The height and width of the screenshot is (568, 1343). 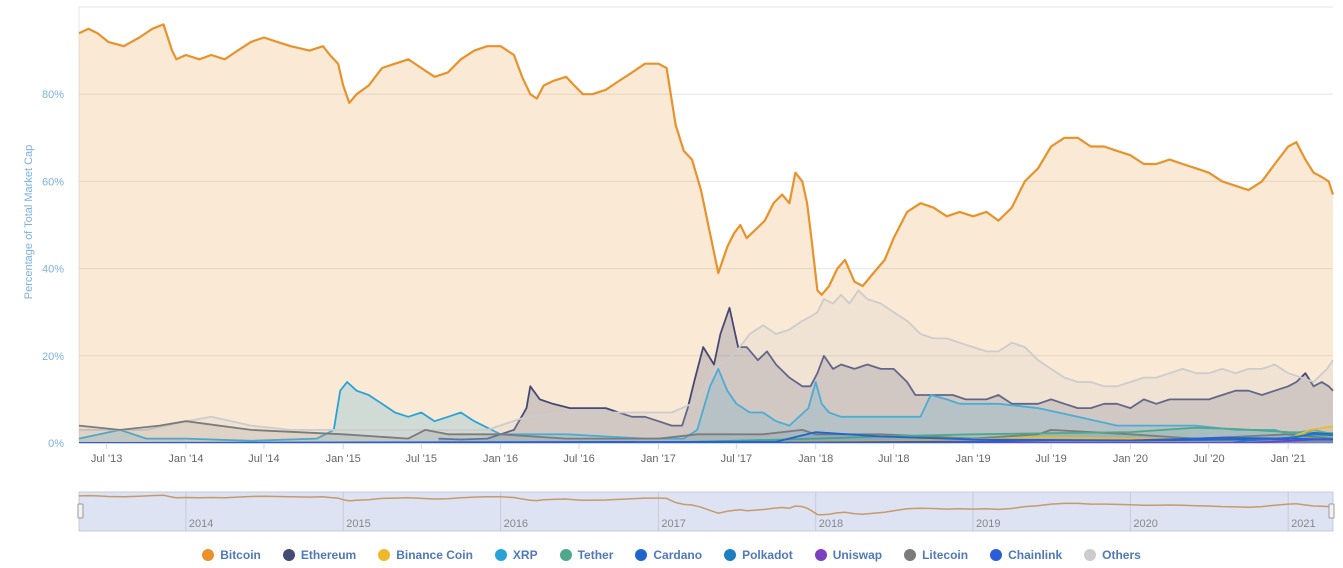 I want to click on legend-label: Cardano, so click(x=678, y=555).